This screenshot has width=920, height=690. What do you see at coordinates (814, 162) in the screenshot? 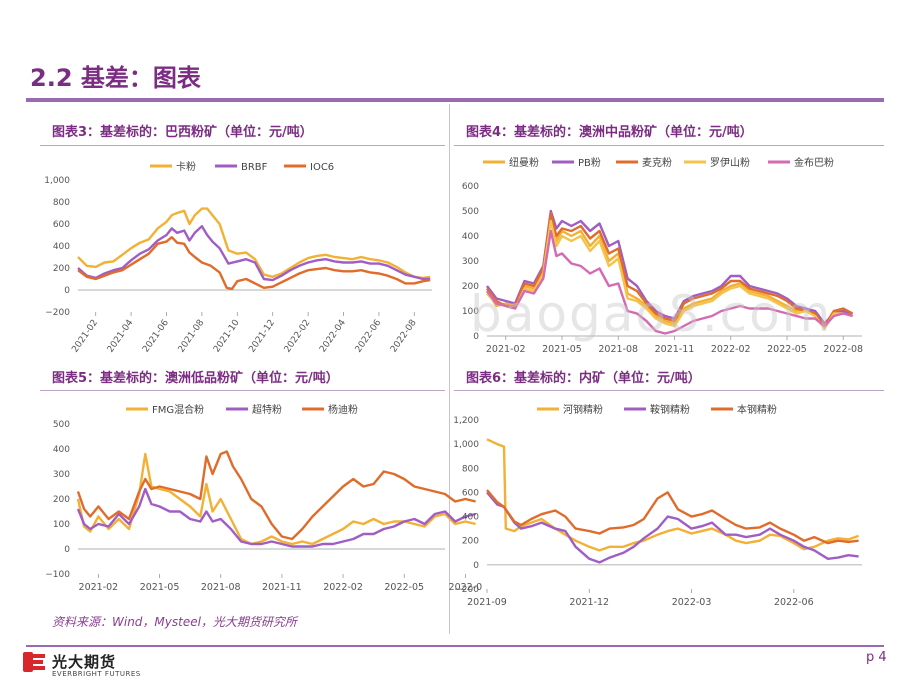
I see `legend-label: 金布巴粉` at bounding box center [814, 162].